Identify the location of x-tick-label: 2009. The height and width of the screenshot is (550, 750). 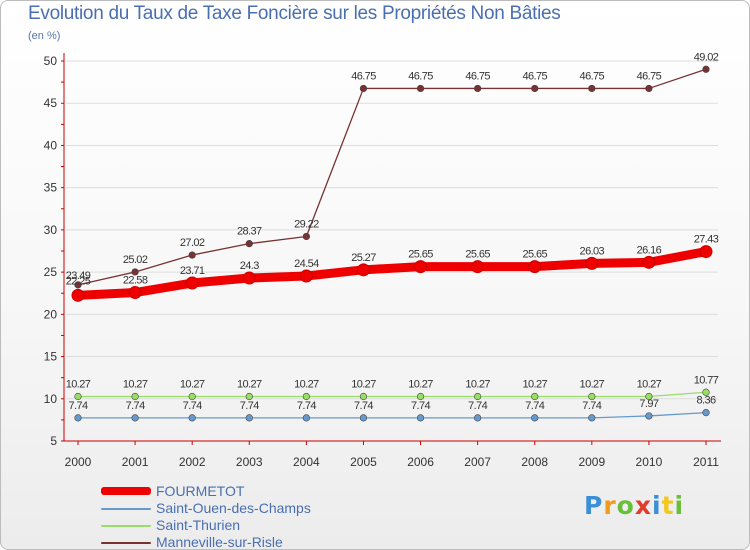
(591, 462).